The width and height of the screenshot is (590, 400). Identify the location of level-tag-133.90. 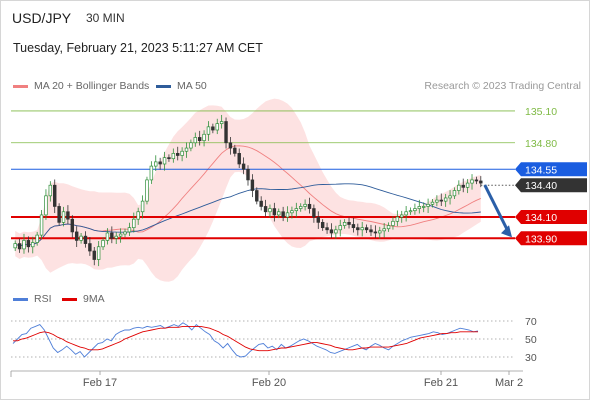
(551, 238).